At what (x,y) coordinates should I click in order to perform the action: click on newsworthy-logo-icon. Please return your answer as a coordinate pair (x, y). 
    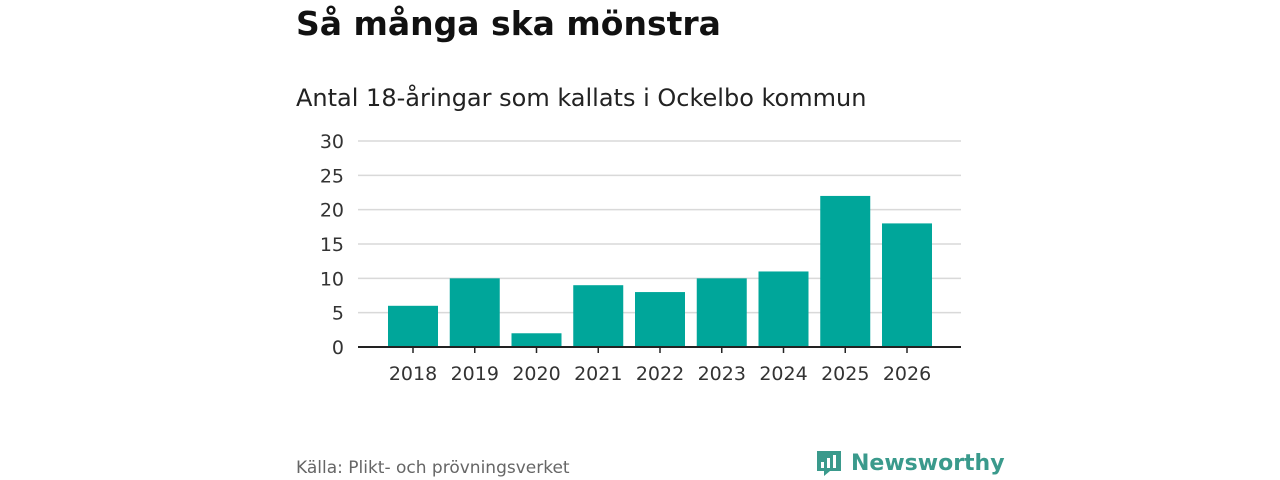
    Looking at the image, I should click on (829, 463).